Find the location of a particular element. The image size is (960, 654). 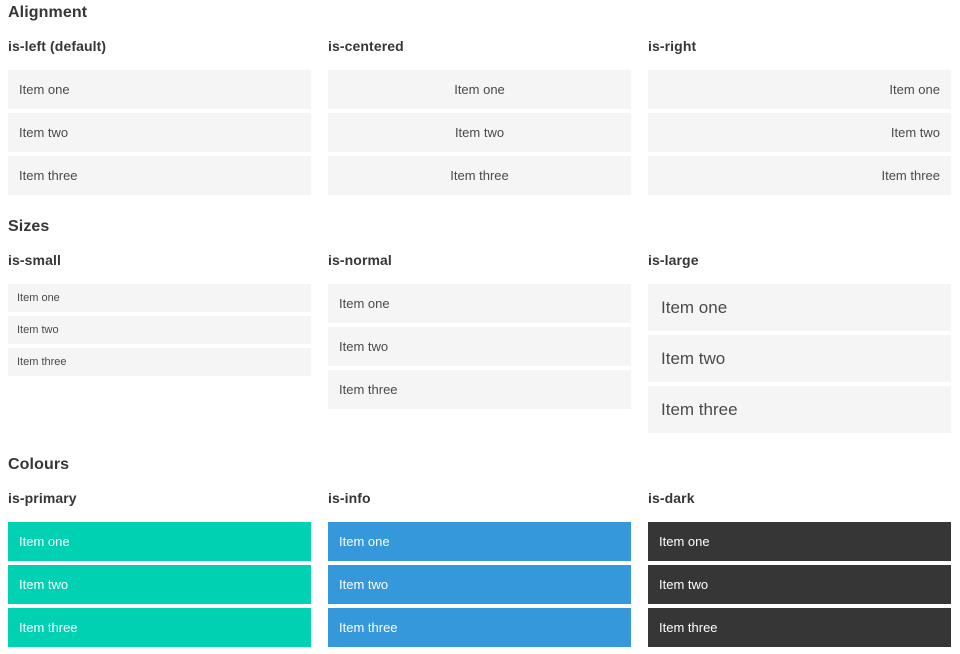

list-small: Item one Item two Item three is located at coordinates (159, 330).